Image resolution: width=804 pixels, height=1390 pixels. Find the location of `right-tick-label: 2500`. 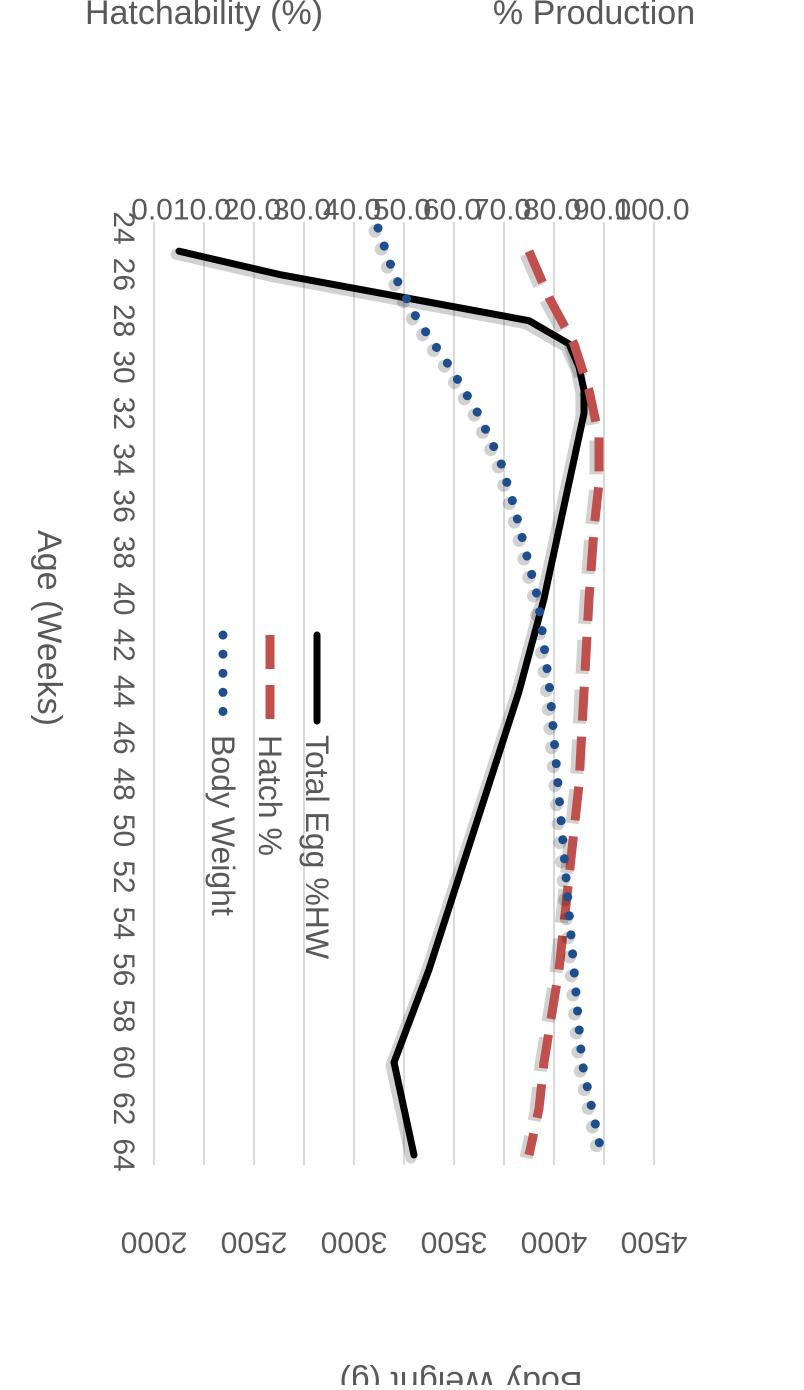

right-tick-label: 2500 is located at coordinates (254, 1242).